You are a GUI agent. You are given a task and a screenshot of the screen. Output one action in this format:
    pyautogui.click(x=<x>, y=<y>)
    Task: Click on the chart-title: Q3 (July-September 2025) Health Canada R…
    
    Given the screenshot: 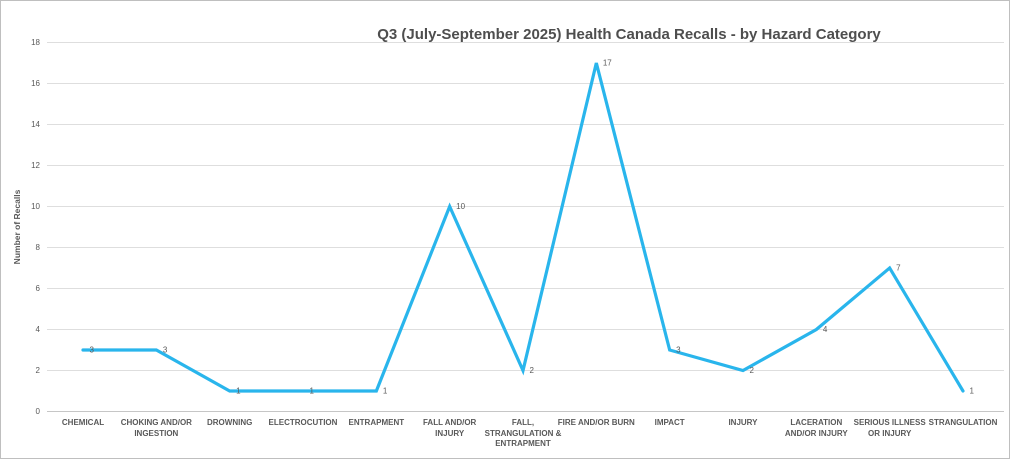 What is the action you would take?
    pyautogui.click(x=629, y=34)
    